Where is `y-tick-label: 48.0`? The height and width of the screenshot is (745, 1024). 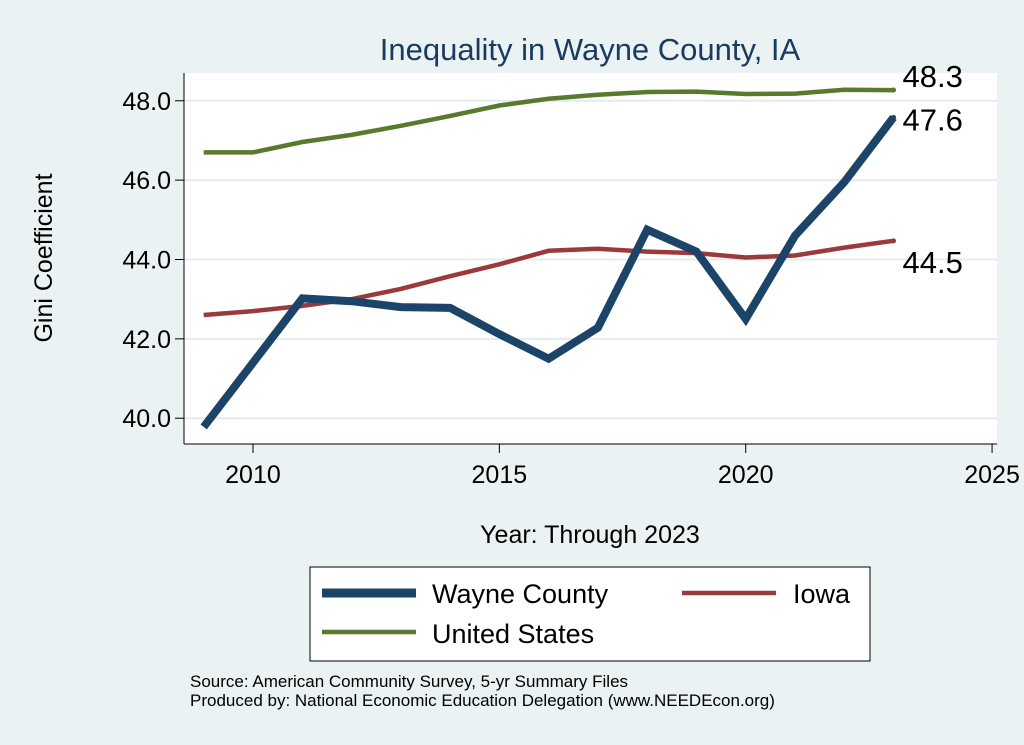
y-tick-label: 48.0 is located at coordinates (146, 102).